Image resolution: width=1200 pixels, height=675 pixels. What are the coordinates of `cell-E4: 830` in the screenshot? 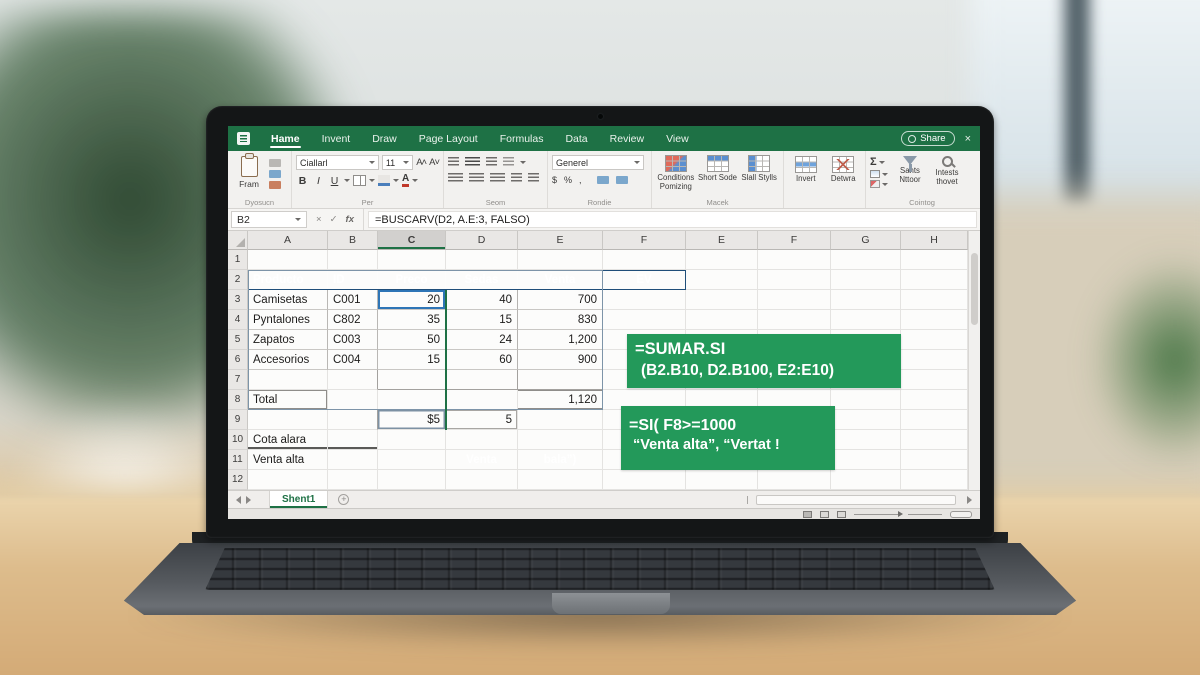 It's located at (560, 320).